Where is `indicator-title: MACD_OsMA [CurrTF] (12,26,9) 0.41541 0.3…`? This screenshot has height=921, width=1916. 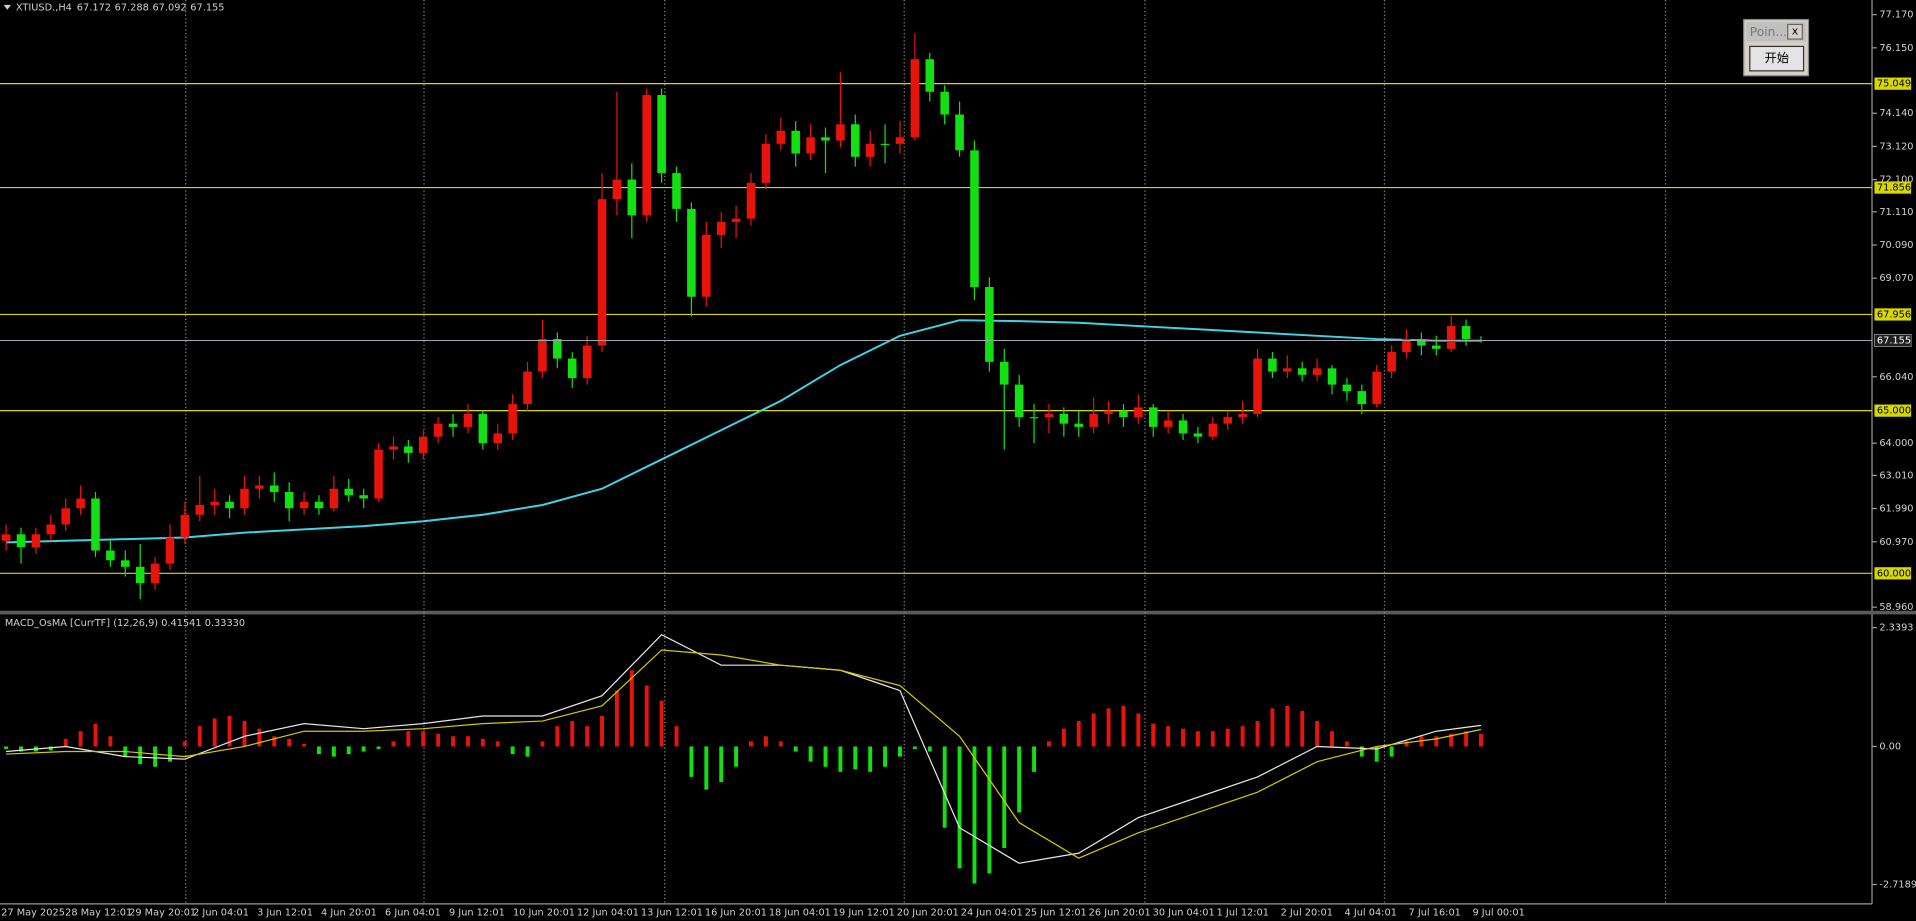 indicator-title: MACD_OsMA [CurrTF] (12,26,9) 0.41541 0.3… is located at coordinates (125, 623).